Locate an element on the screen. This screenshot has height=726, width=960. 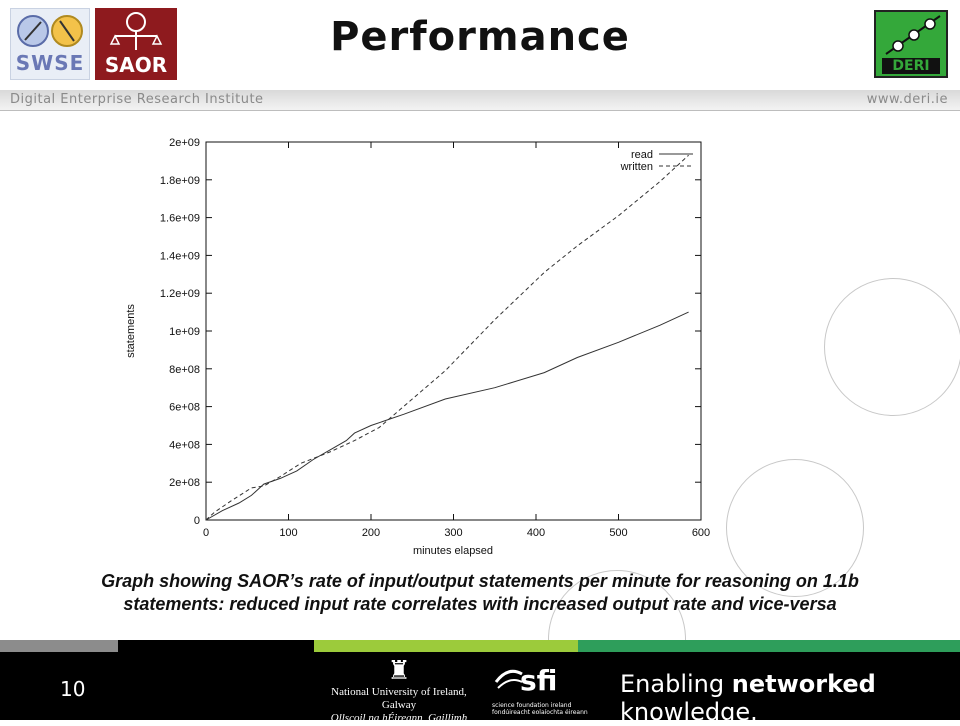
tagline: Enabling networked knowledge. is located at coordinates (790, 698).